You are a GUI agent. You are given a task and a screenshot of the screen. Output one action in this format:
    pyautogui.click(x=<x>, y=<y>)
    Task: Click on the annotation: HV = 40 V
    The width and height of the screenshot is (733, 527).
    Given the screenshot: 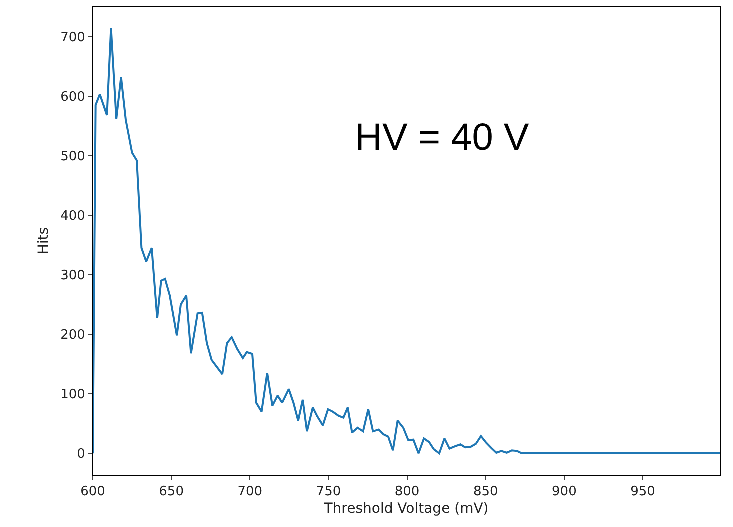 What is the action you would take?
    pyautogui.click(x=442, y=138)
    